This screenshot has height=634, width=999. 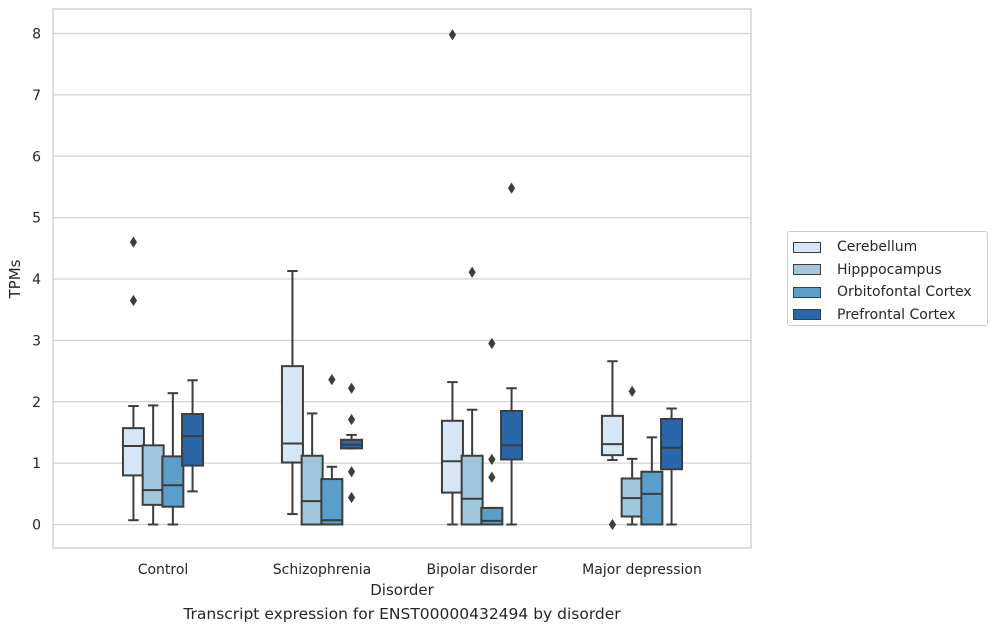 I want to click on y-tick-label: 4, so click(x=36, y=280).